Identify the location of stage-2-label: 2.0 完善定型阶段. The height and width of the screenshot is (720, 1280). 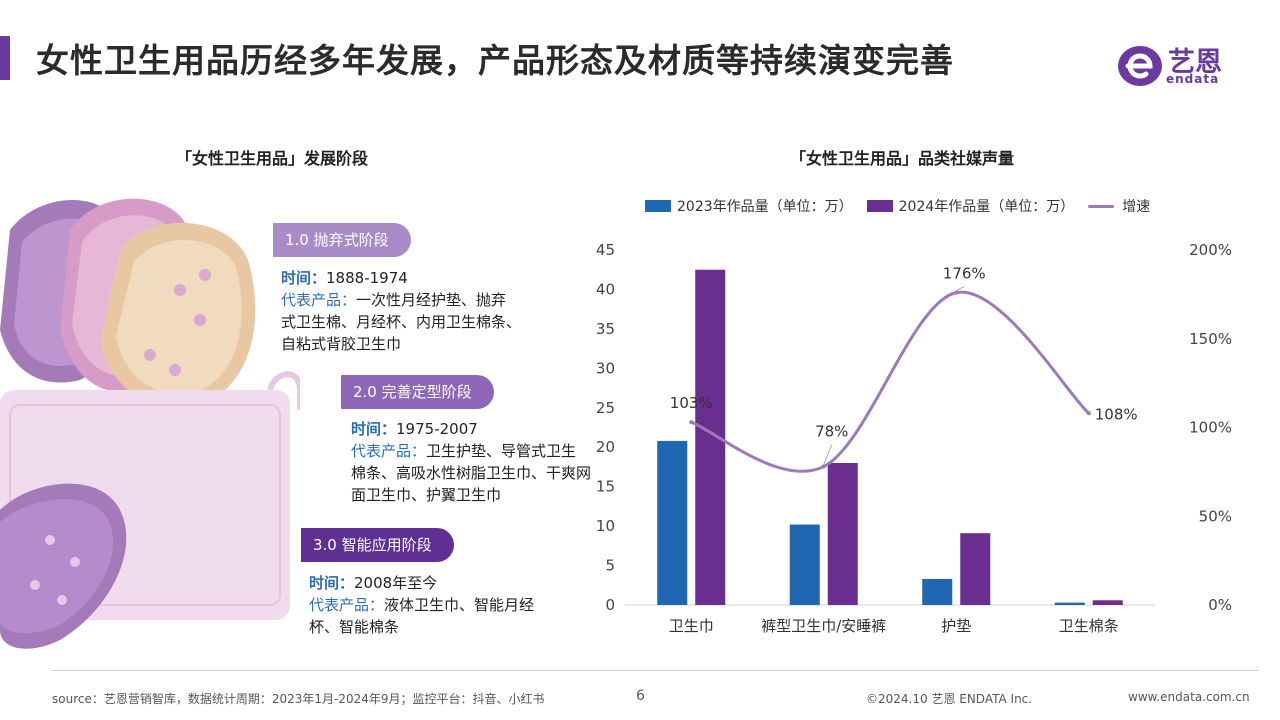
(417, 392).